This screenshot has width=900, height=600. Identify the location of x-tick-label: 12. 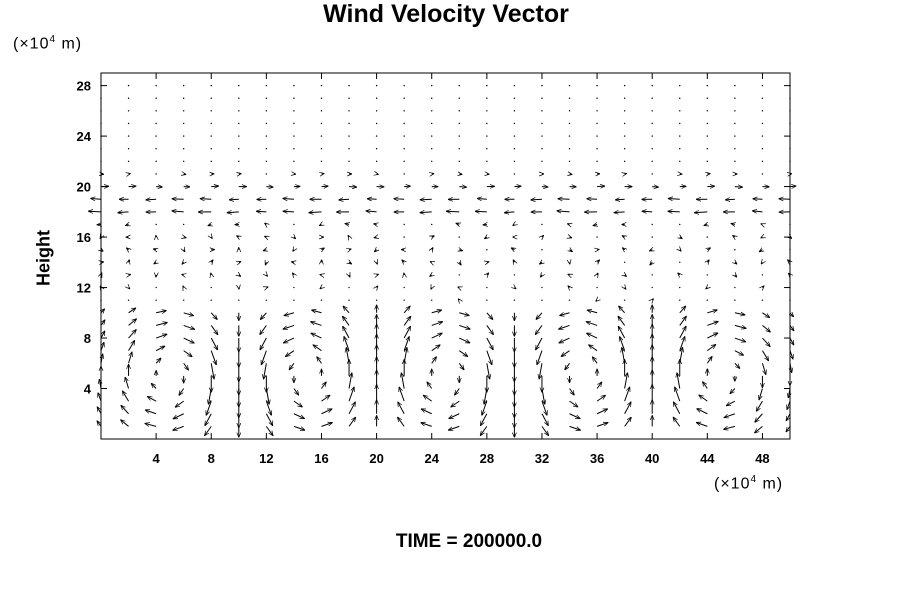
(266, 458).